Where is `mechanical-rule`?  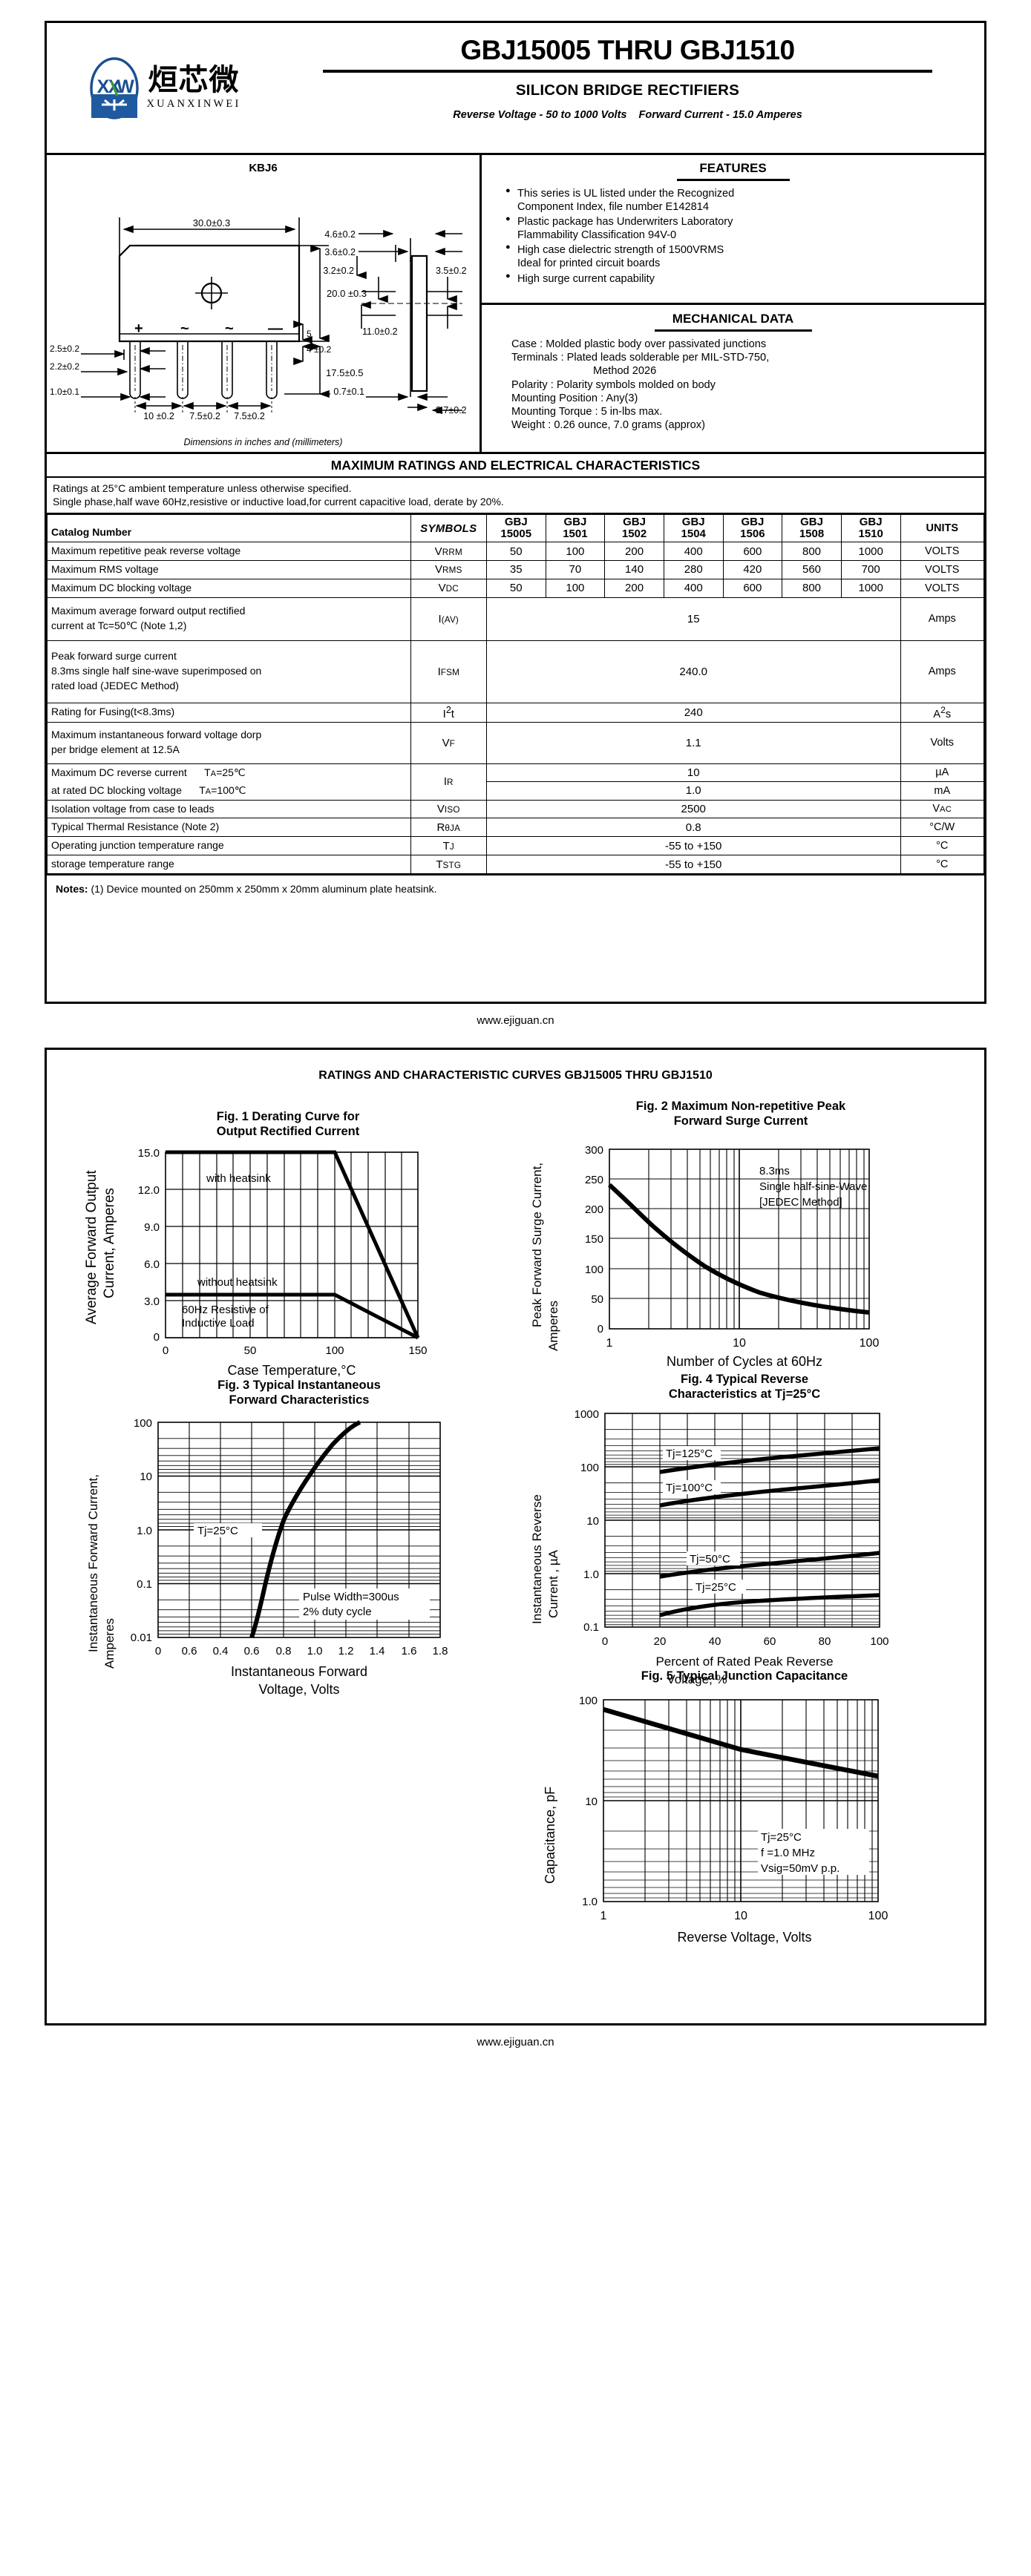
mechanical-rule is located at coordinates (733, 330).